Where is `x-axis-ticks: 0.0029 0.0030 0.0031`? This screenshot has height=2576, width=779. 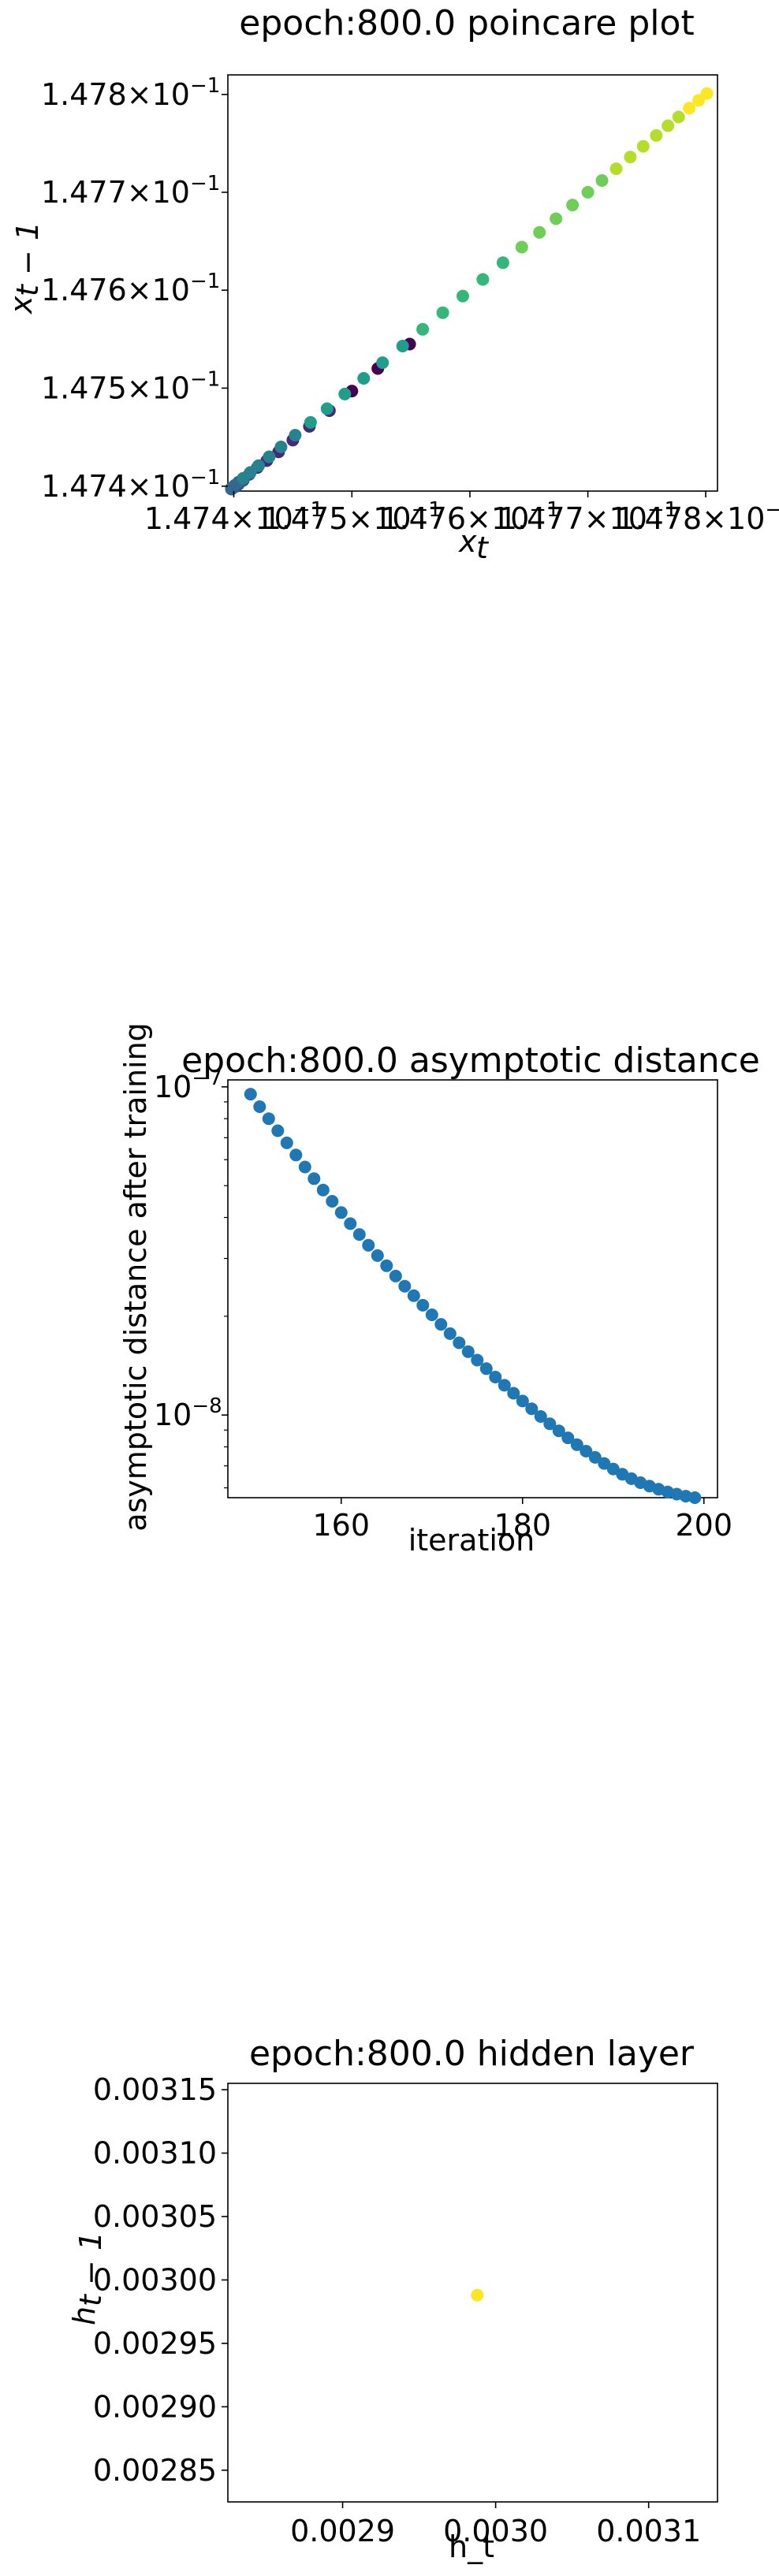 x-axis-ticks: 0.0029 0.0030 0.0031 is located at coordinates (495, 2525).